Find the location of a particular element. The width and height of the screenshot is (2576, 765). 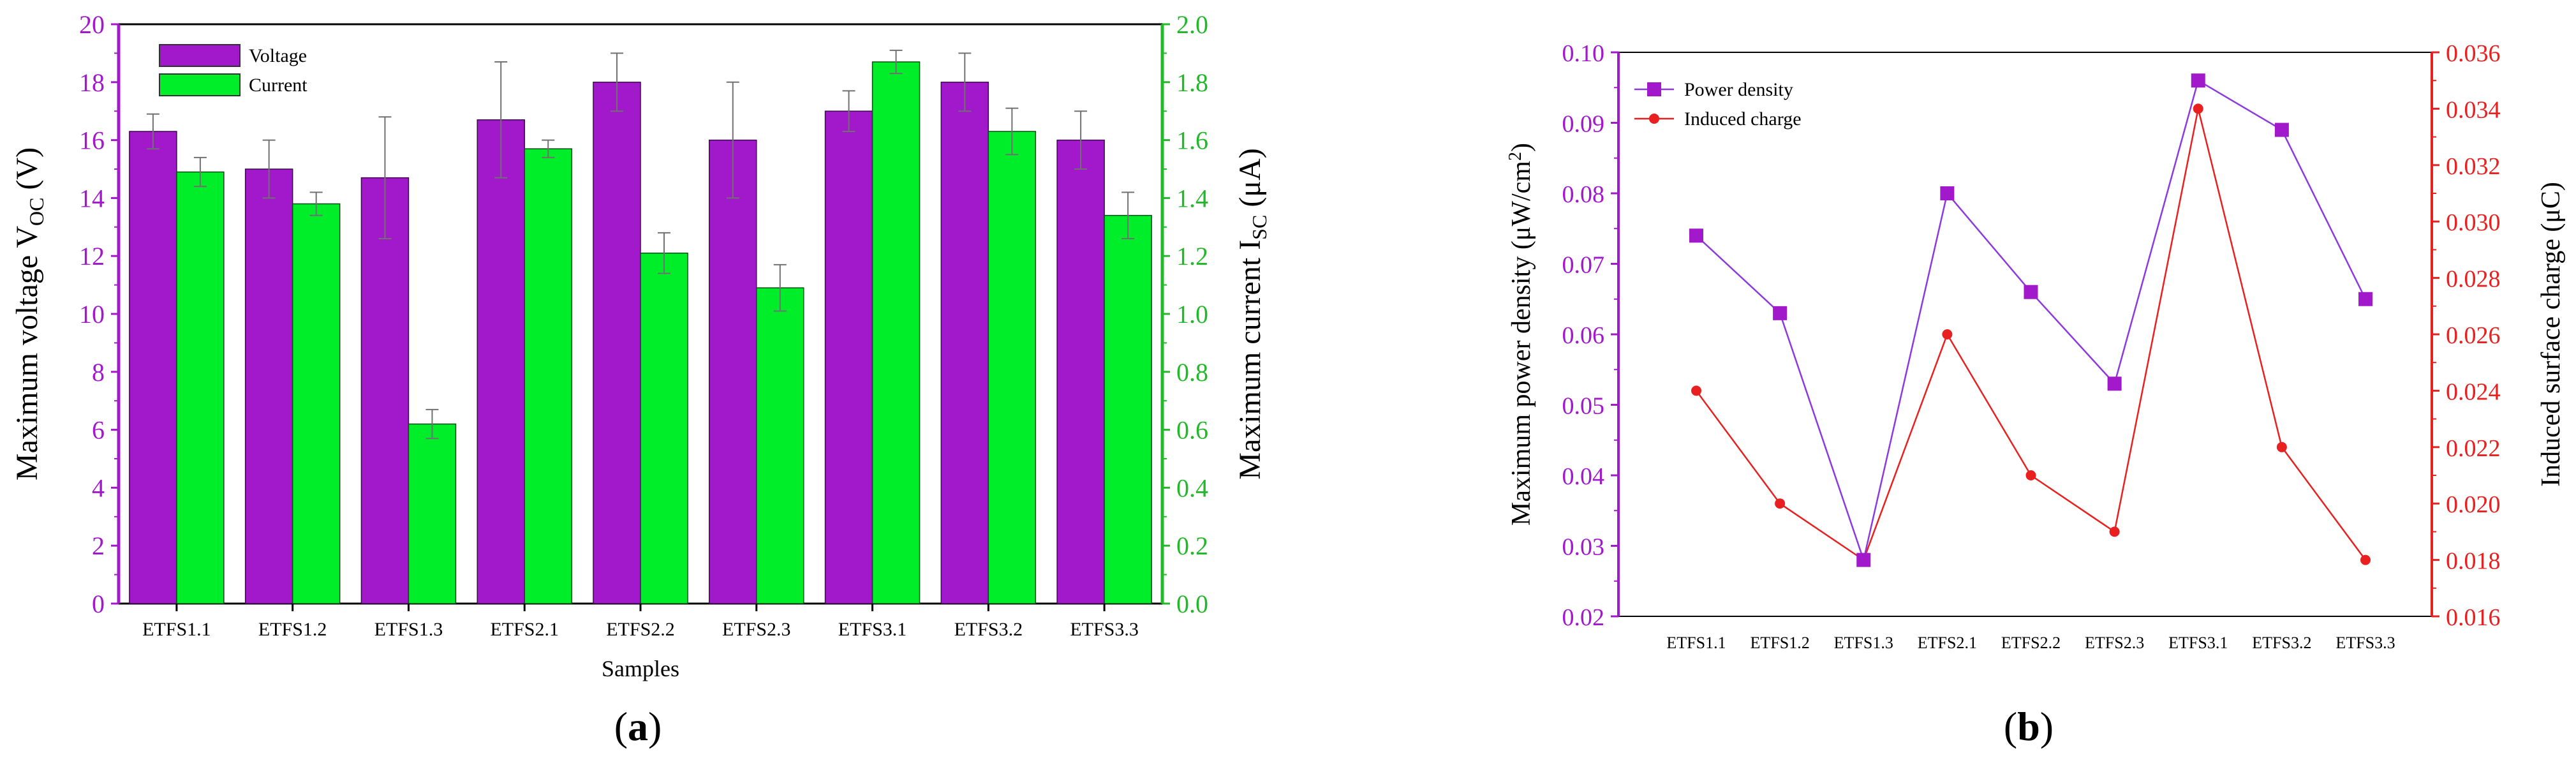

legend-marker-power-density is located at coordinates (1654, 89).